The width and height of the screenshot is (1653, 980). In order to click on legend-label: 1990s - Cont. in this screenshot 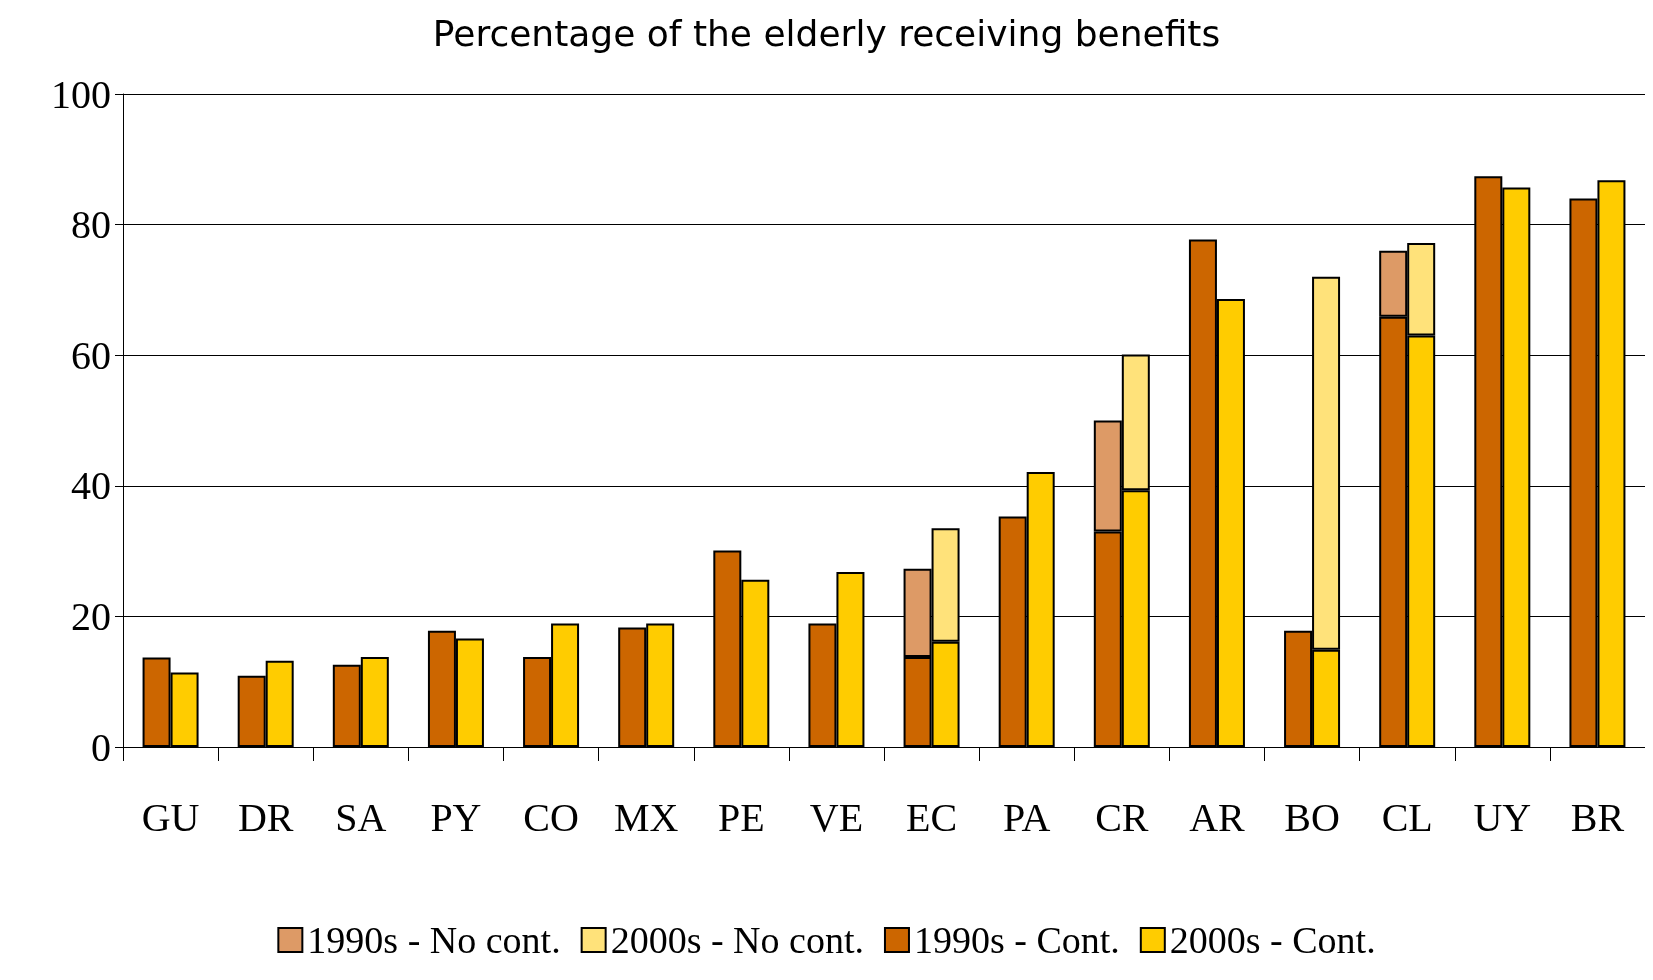, I will do `click(1016, 940)`.